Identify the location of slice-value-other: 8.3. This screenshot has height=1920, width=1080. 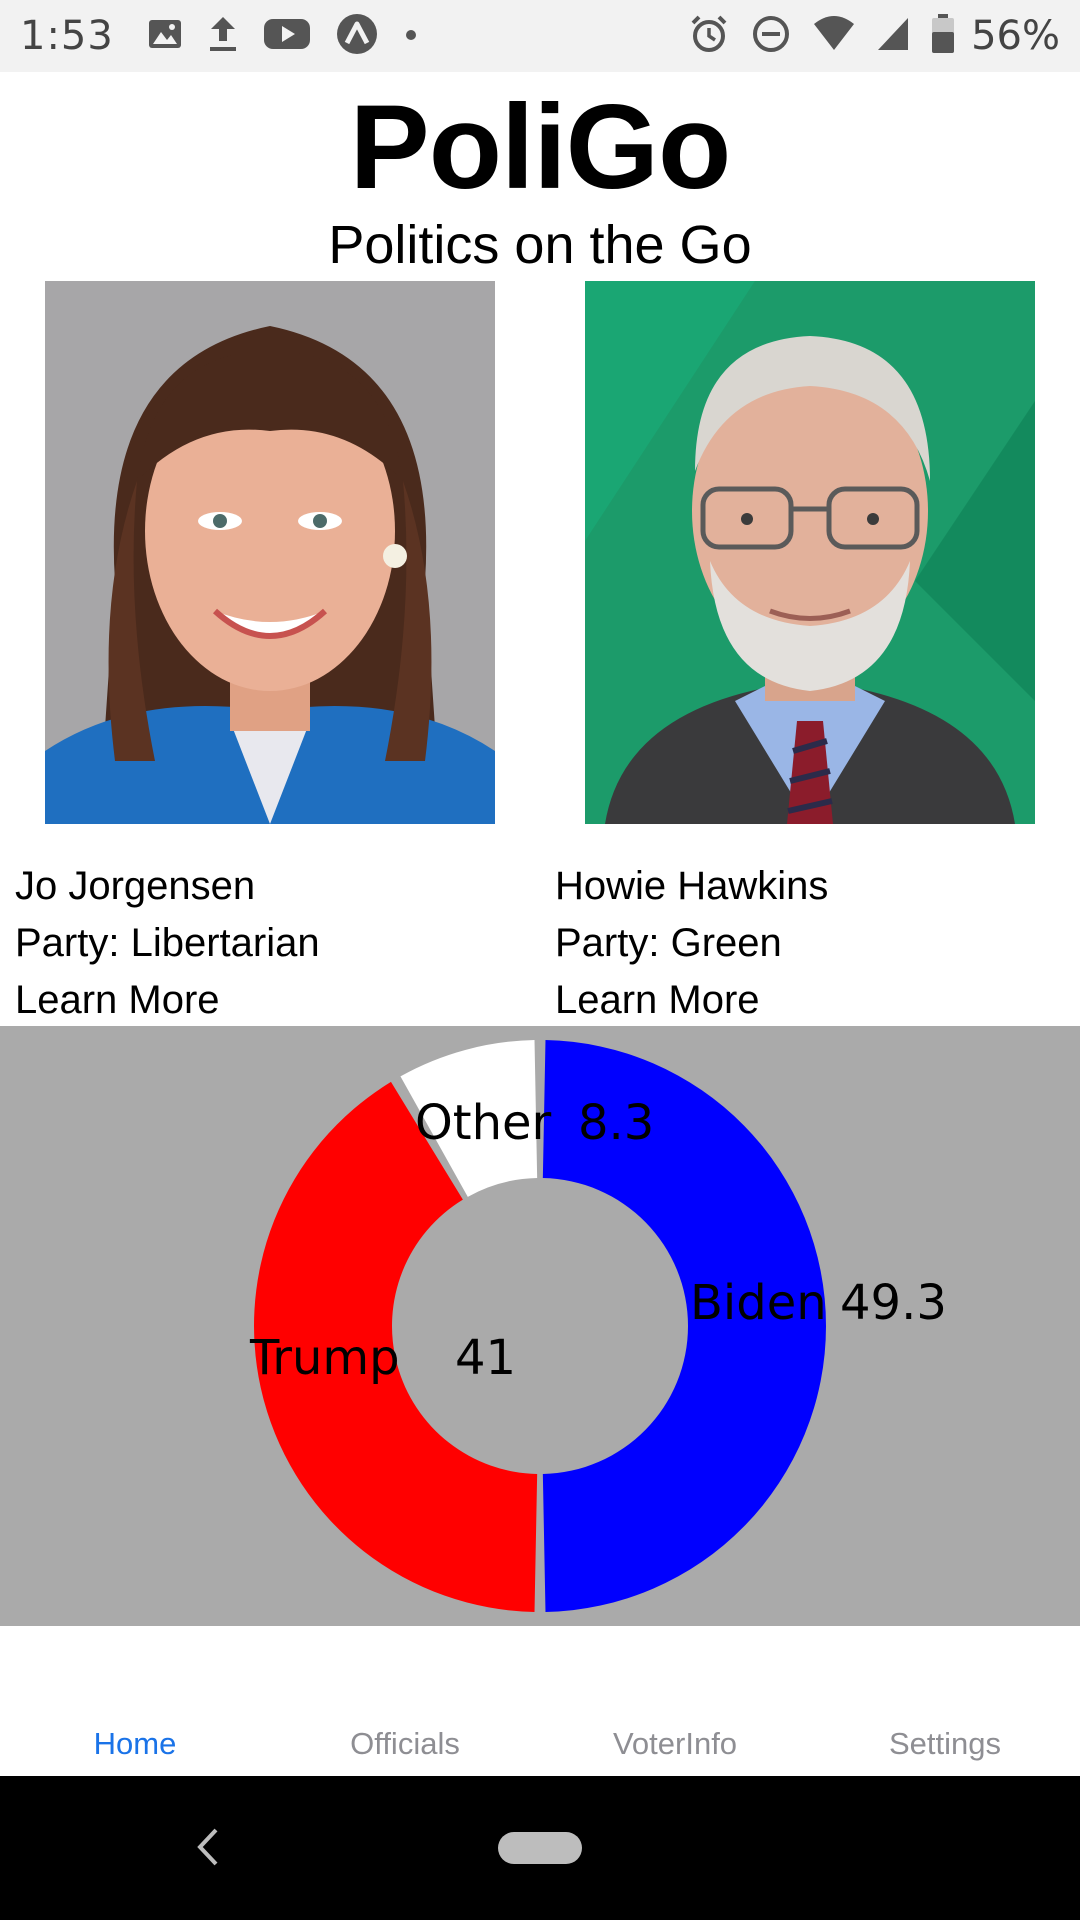
(616, 1123).